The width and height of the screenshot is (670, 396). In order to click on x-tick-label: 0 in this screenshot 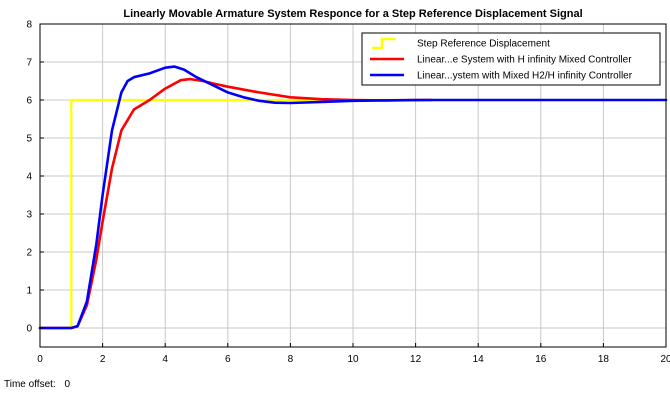, I will do `click(40, 359)`.